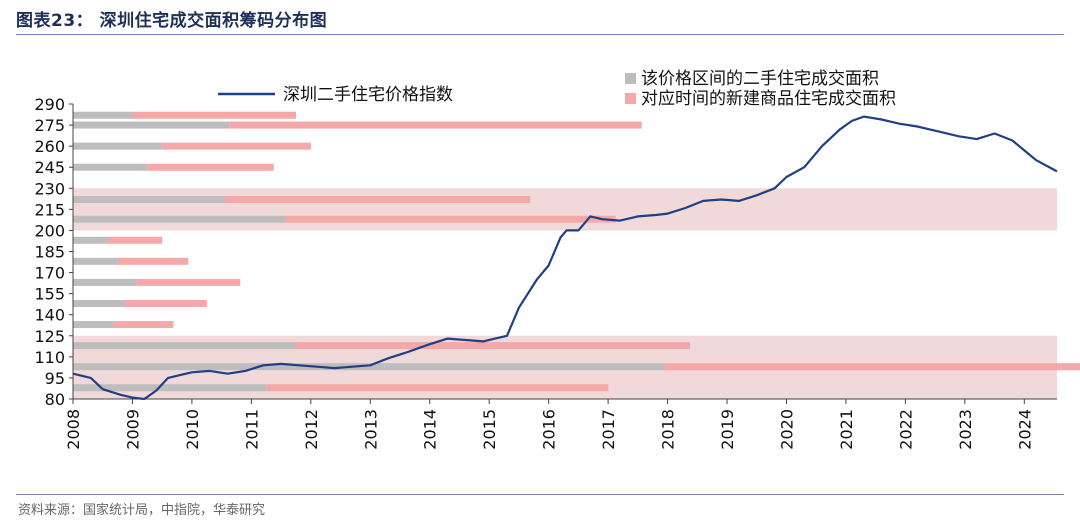 The height and width of the screenshot is (527, 1080). I want to click on legend-label-secondhand: 该价格区间的二手住宅成交面积, so click(760, 79).